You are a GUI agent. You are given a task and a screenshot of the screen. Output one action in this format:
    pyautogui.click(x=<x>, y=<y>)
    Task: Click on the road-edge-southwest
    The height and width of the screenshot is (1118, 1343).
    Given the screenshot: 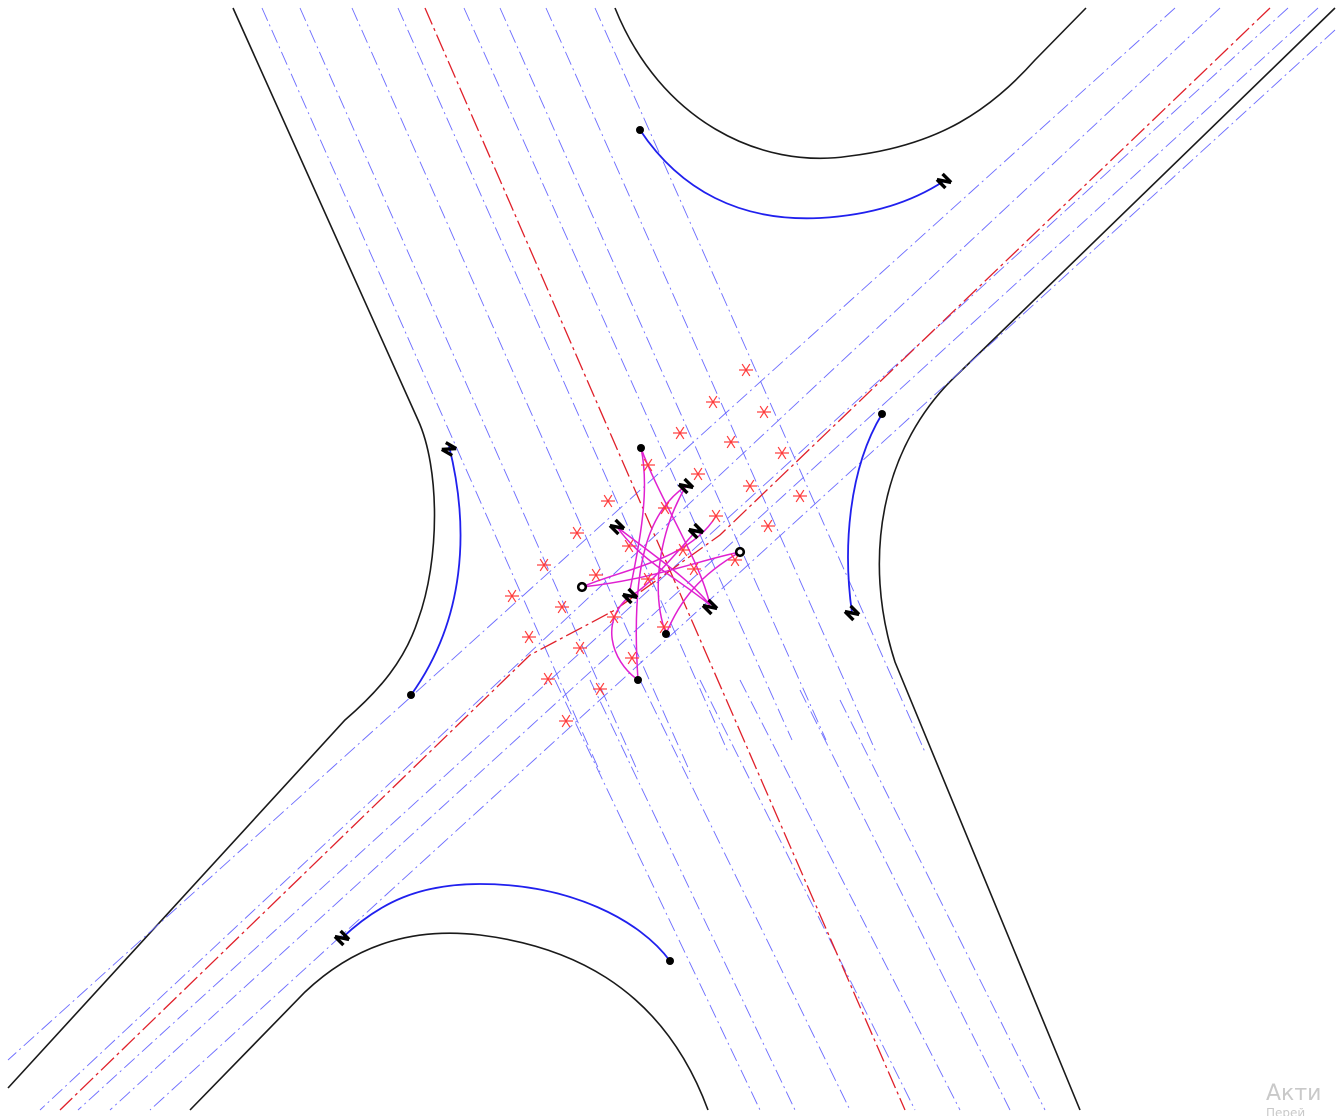 What is the action you would take?
    pyautogui.click(x=449, y=1021)
    